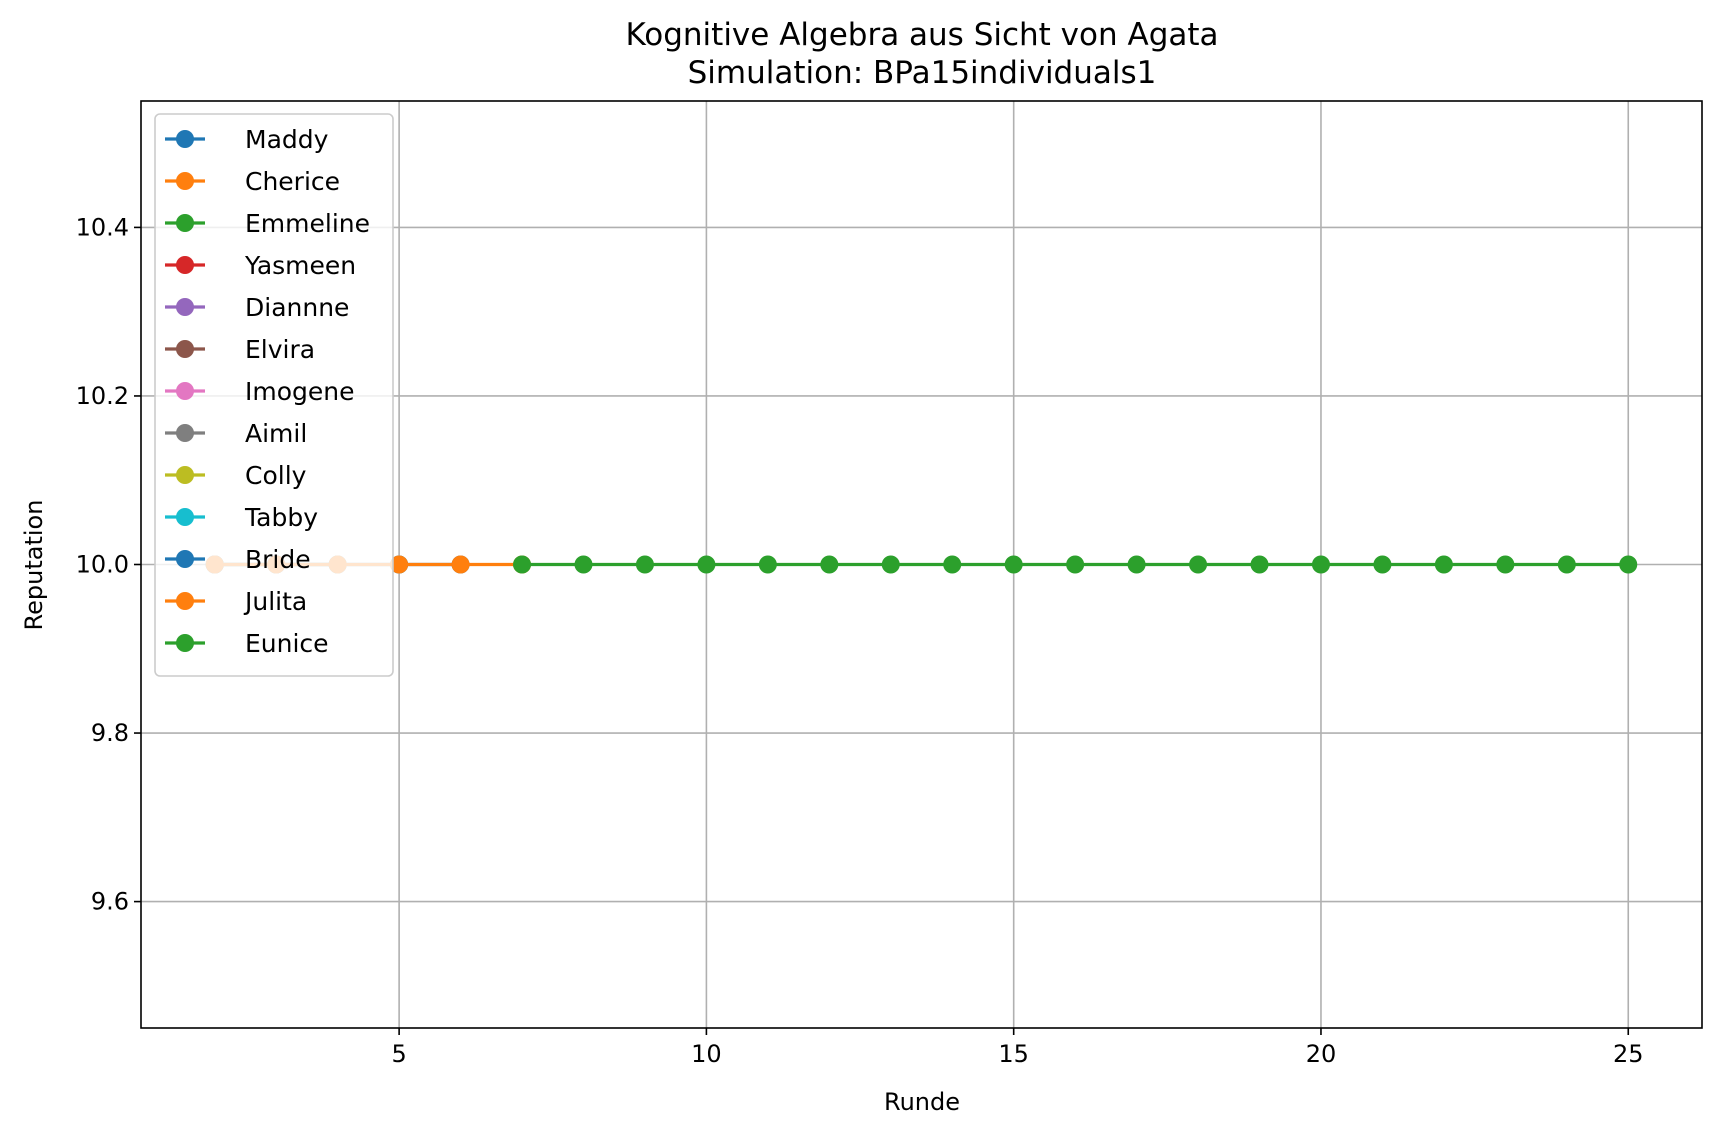 The height and width of the screenshot is (1131, 1710). Describe the element at coordinates (307, 223) in the screenshot. I see `legend-label: Emmeline` at that location.